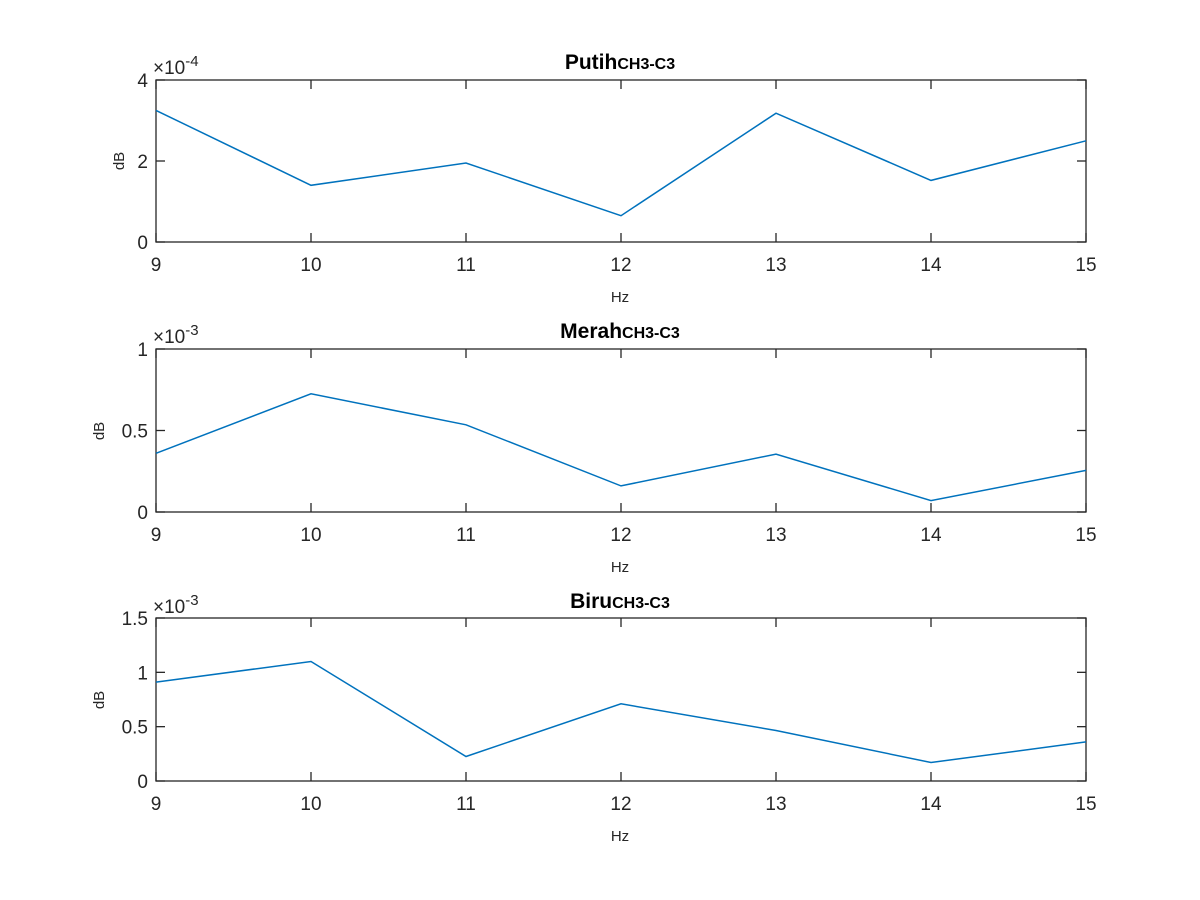  What do you see at coordinates (620, 601) in the screenshot?
I see `chart-title: BiruCH3-C3` at bounding box center [620, 601].